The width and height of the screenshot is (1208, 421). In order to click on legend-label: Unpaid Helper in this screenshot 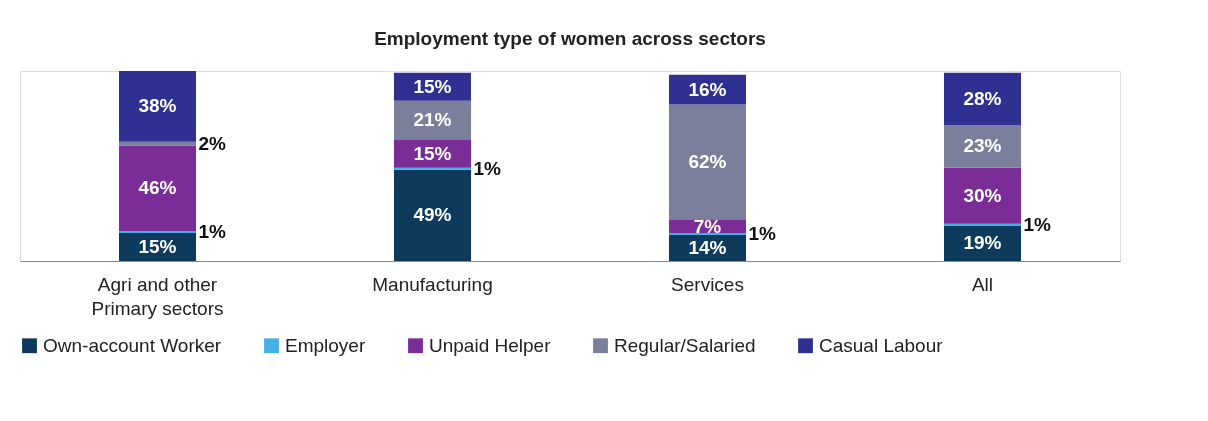, I will do `click(490, 345)`.